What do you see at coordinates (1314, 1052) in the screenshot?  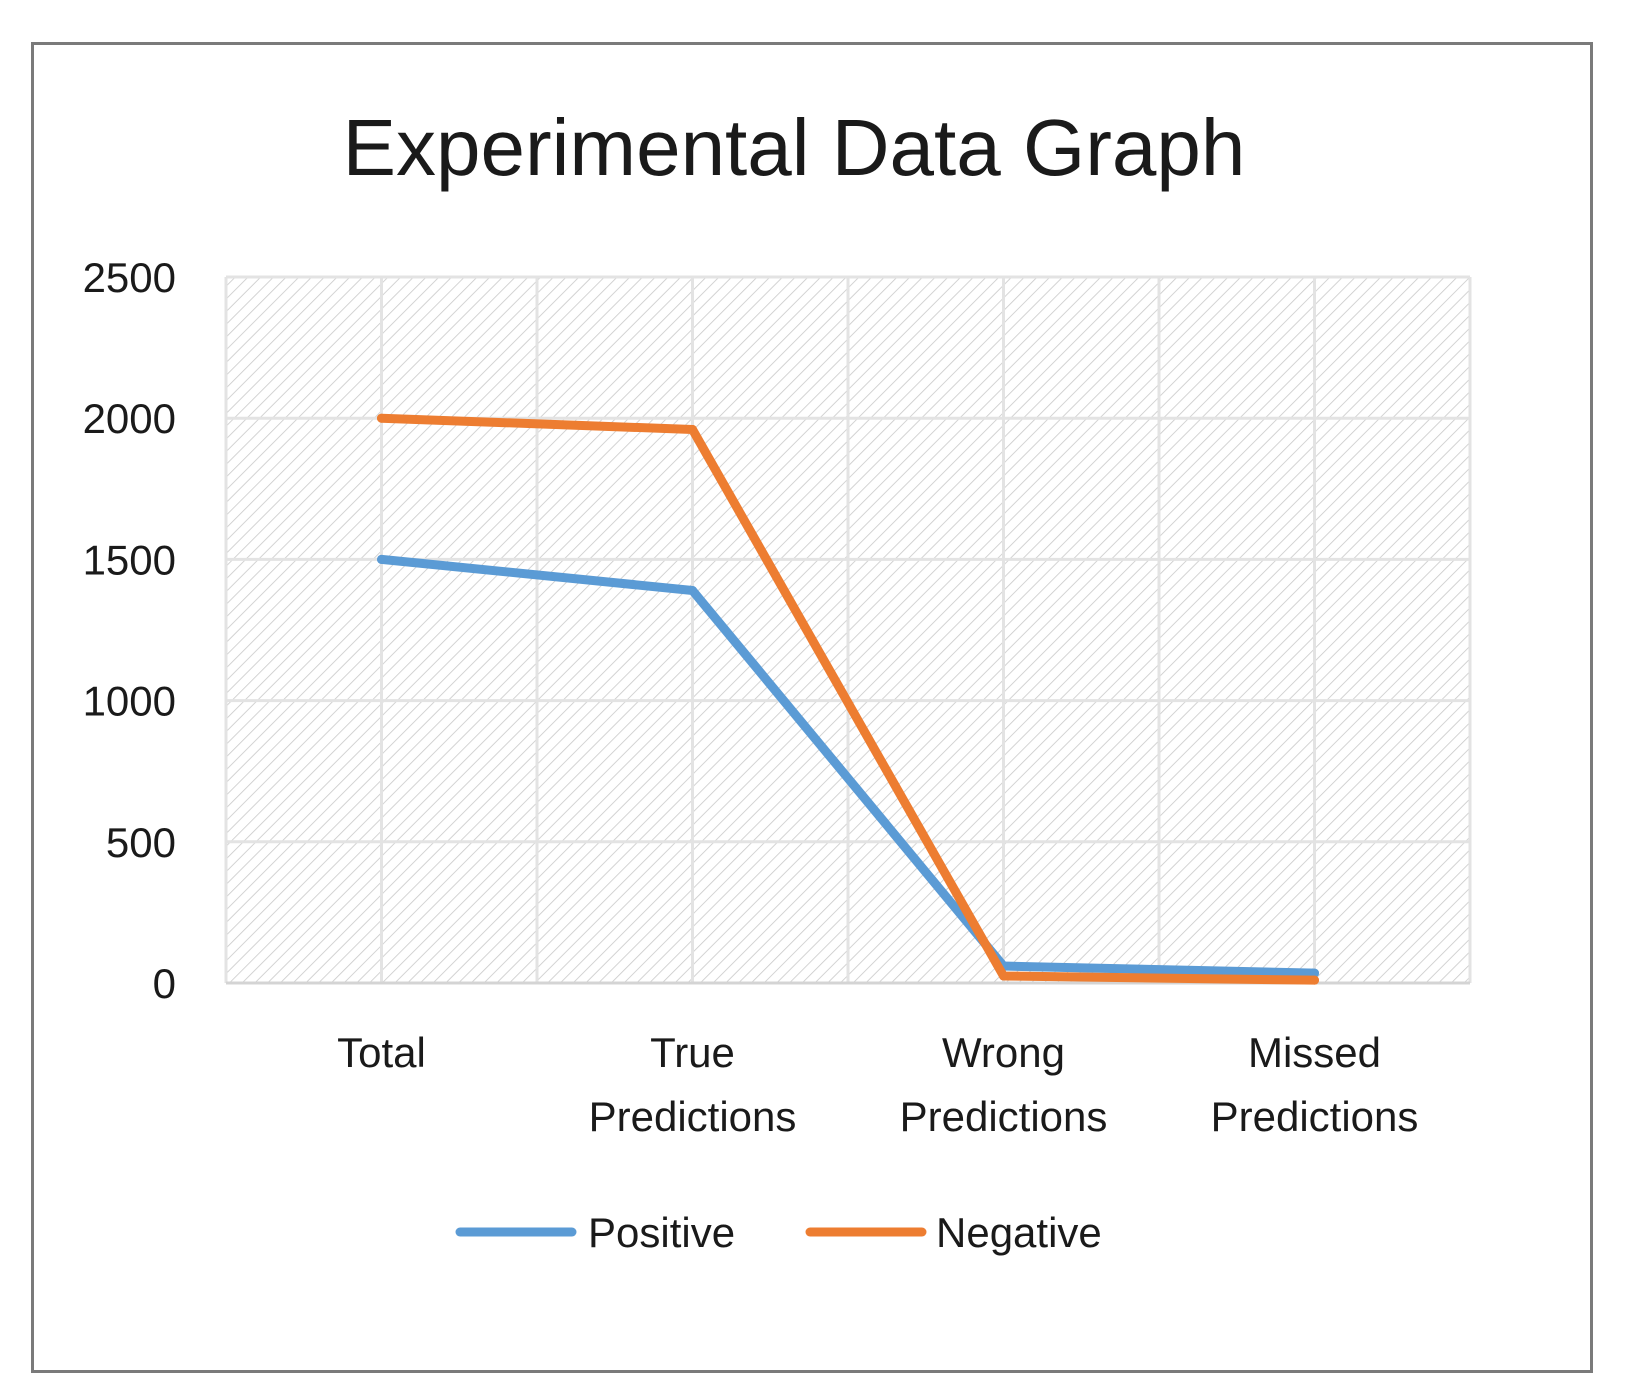 I see `x-tick-label: Missed` at bounding box center [1314, 1052].